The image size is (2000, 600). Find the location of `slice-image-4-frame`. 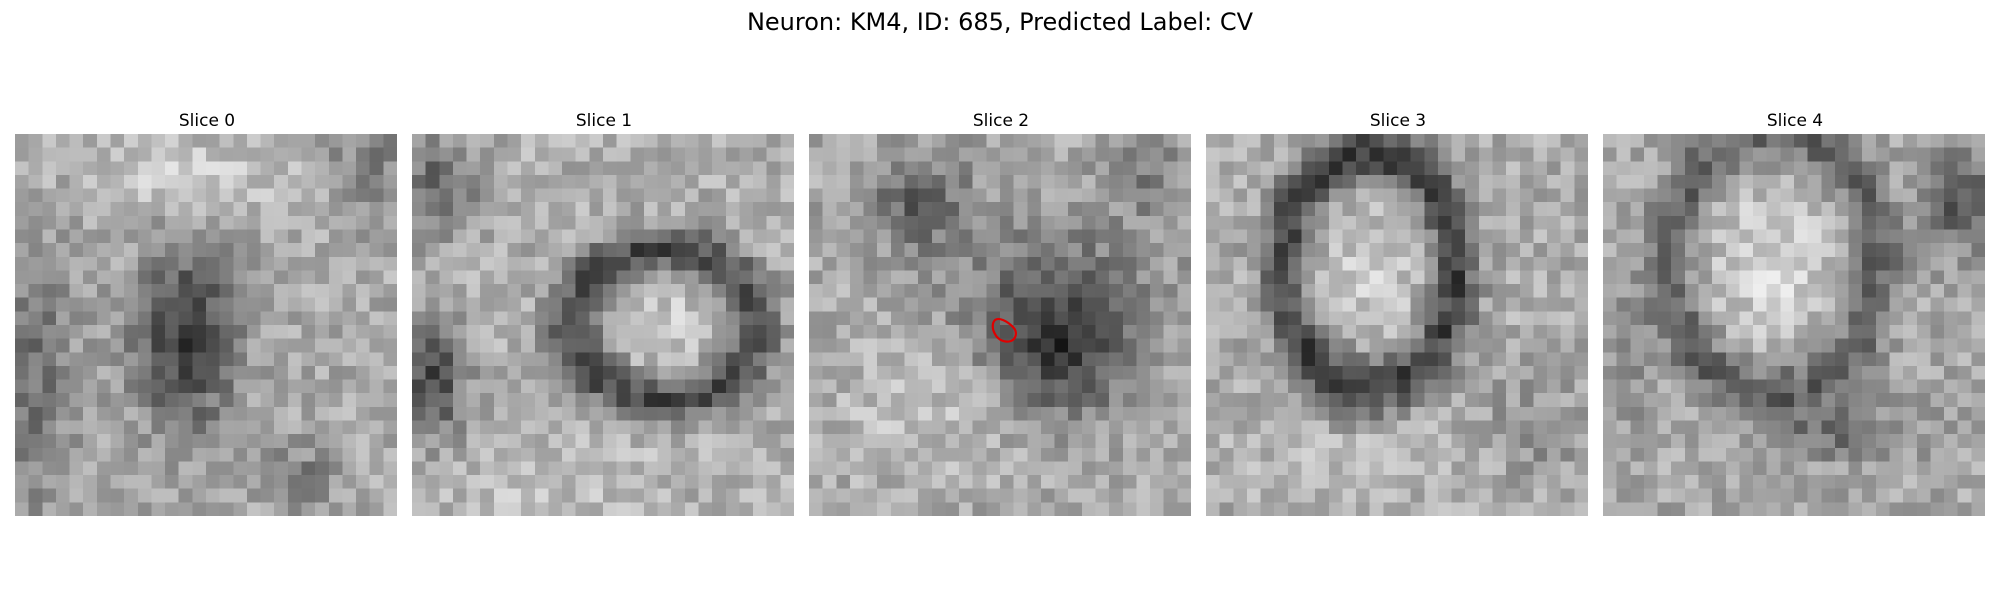

slice-image-4-frame is located at coordinates (1794, 325).